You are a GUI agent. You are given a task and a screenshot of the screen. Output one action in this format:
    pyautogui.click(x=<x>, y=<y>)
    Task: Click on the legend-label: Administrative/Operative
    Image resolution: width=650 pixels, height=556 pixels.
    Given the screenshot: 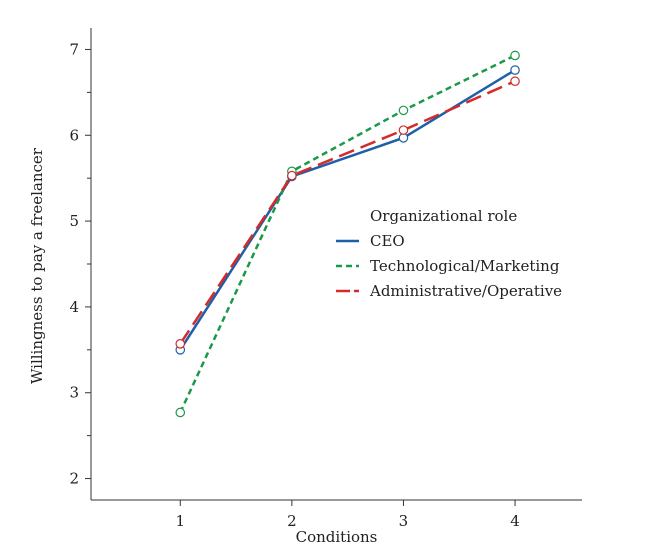 What is the action you would take?
    pyautogui.click(x=465, y=291)
    